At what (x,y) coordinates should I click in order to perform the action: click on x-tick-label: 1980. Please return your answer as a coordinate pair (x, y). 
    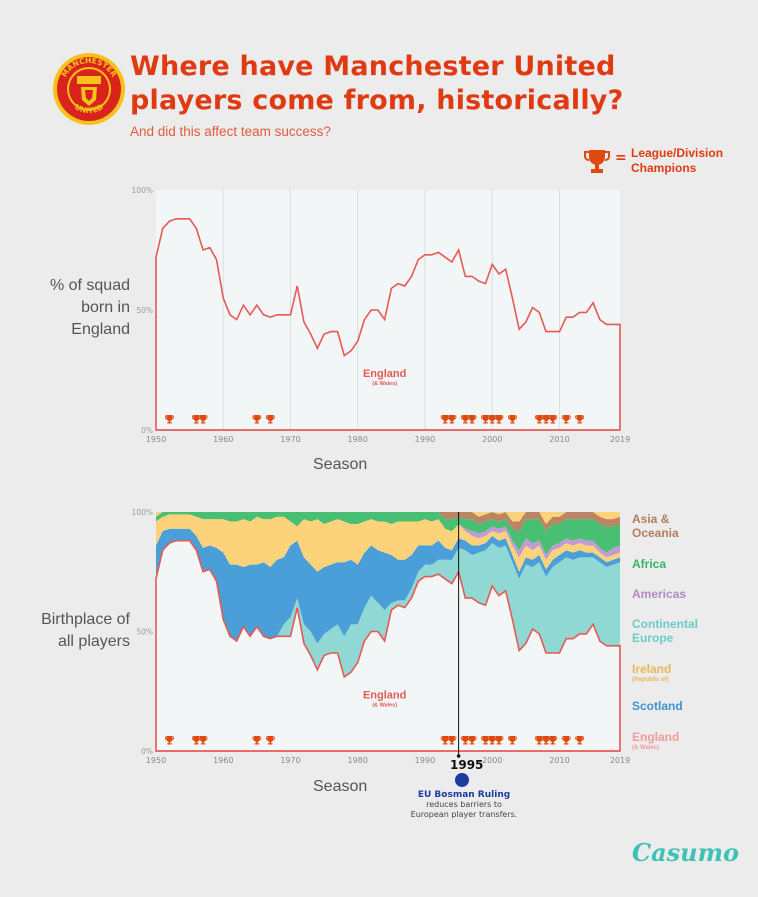
    Looking at the image, I should click on (358, 439).